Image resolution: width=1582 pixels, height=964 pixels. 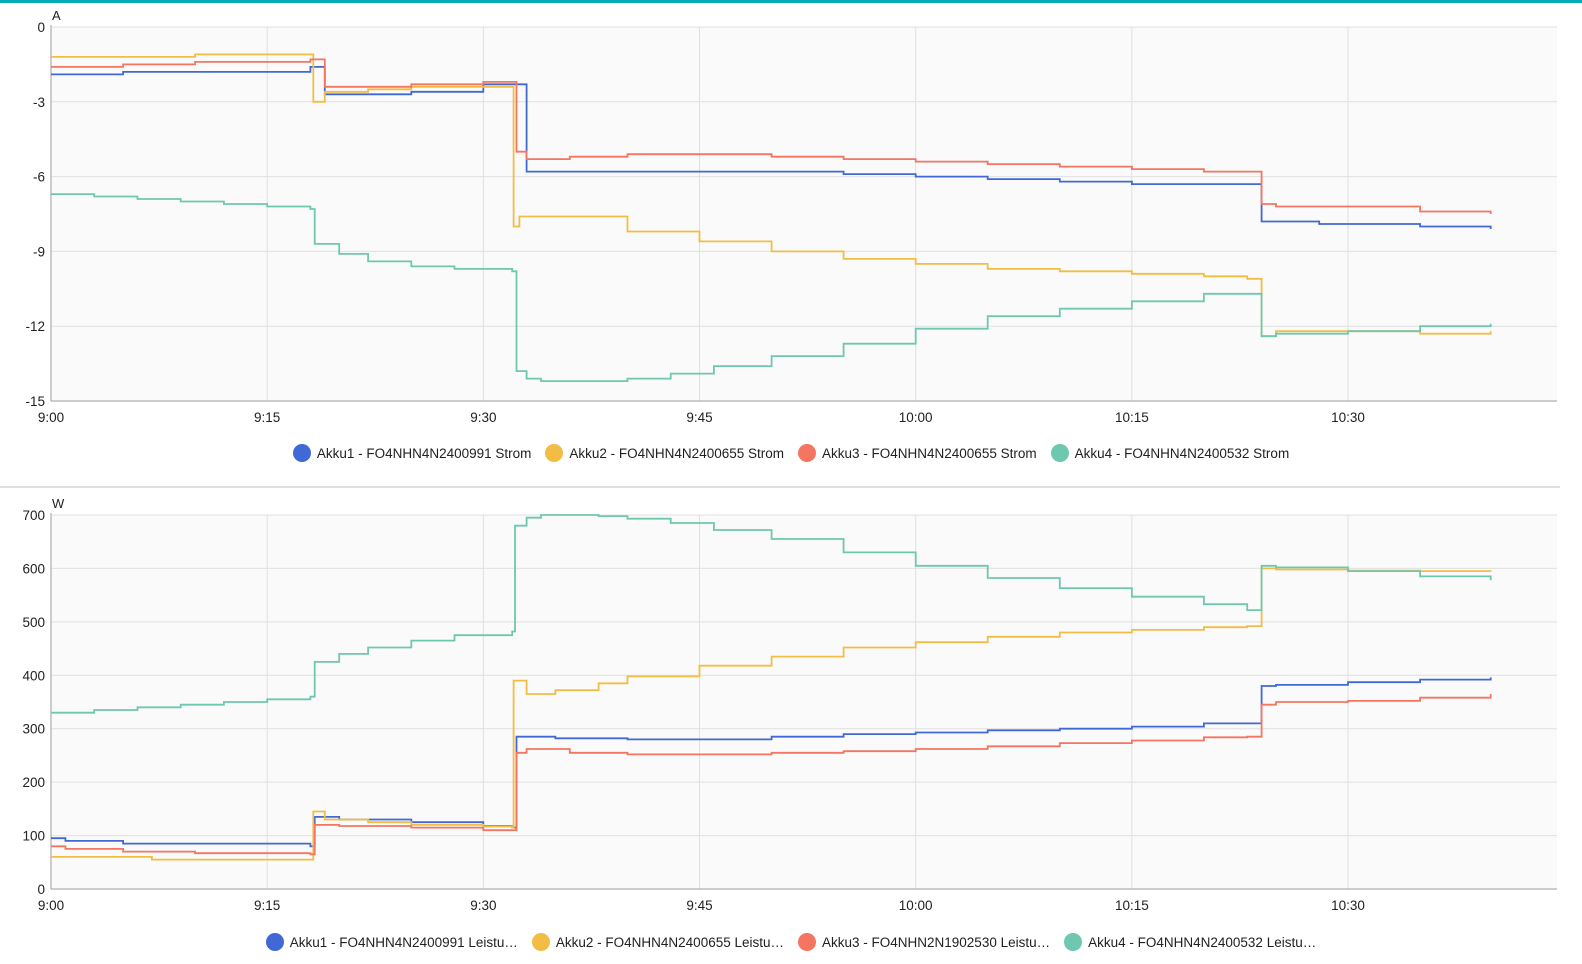 I want to click on y-tick-label: -12, so click(x=35, y=326).